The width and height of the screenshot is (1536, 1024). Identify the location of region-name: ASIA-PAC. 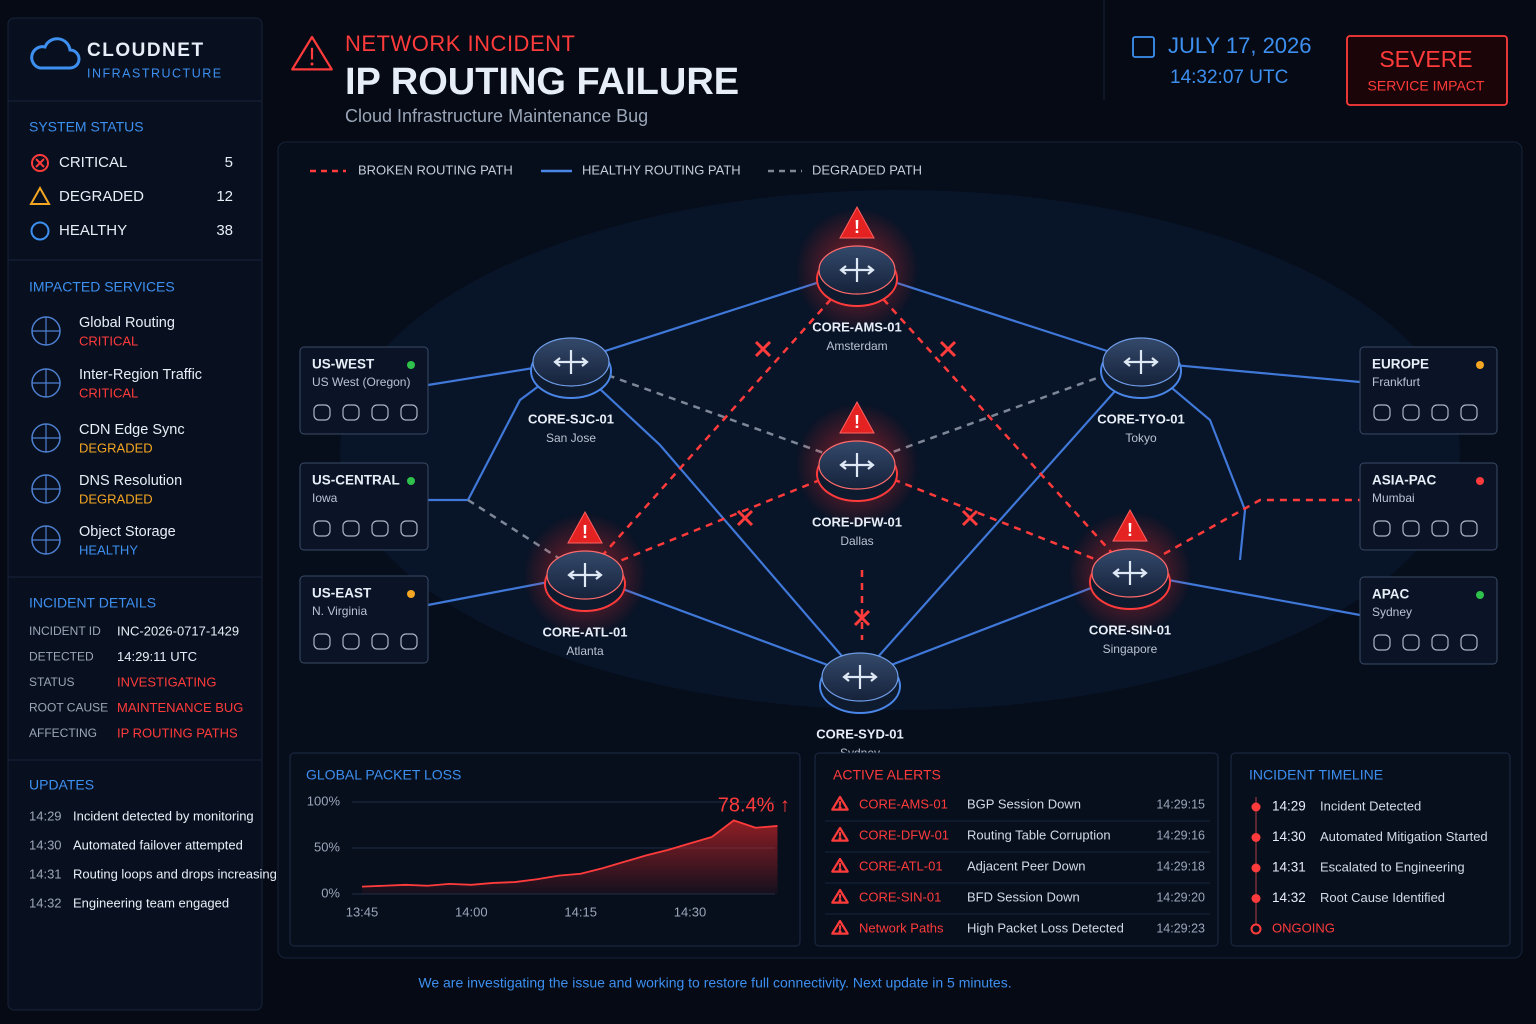
(1404, 480).